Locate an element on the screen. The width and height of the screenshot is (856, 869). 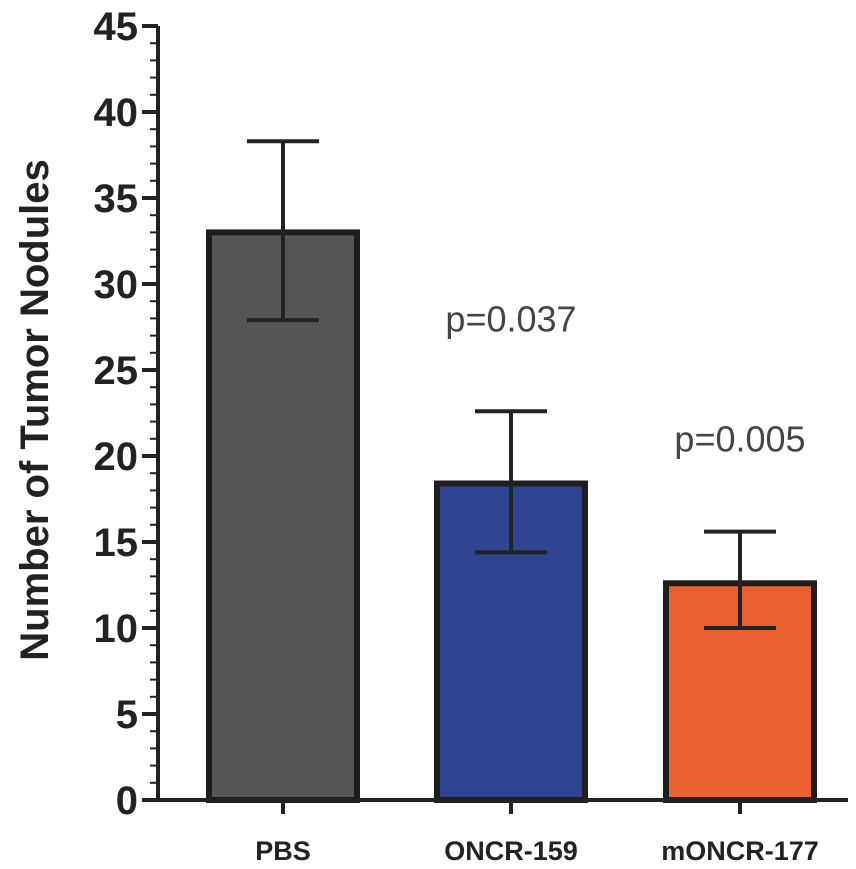
x-tick-label: PBS is located at coordinates (283, 851).